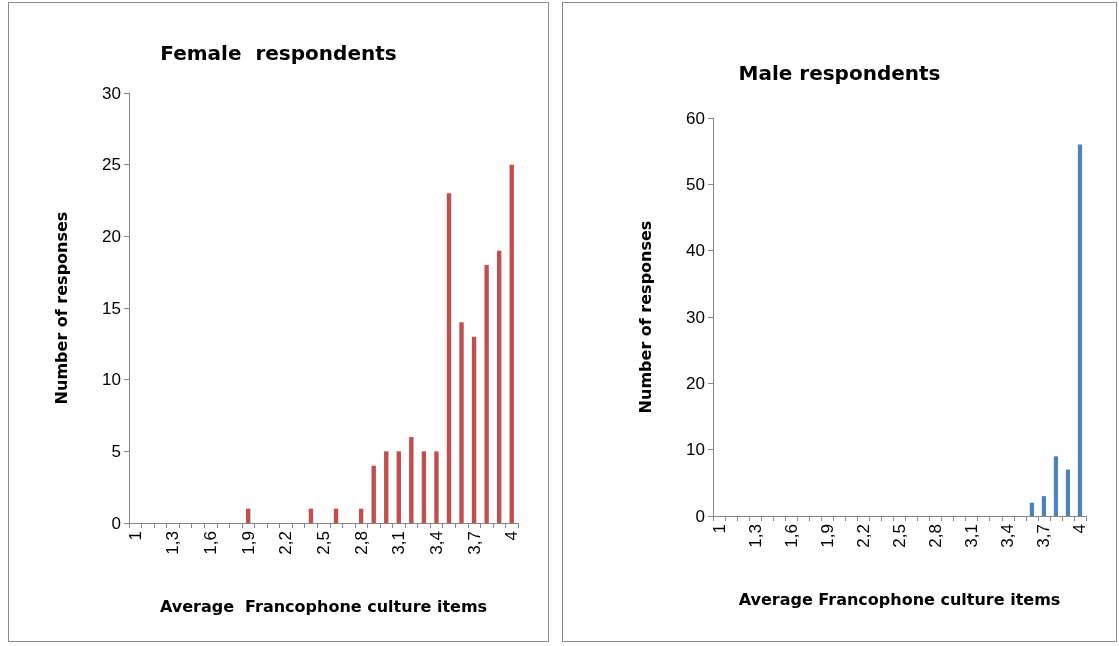 This screenshot has height=646, width=1119. I want to click on y-tick-label: 50, so click(695, 184).